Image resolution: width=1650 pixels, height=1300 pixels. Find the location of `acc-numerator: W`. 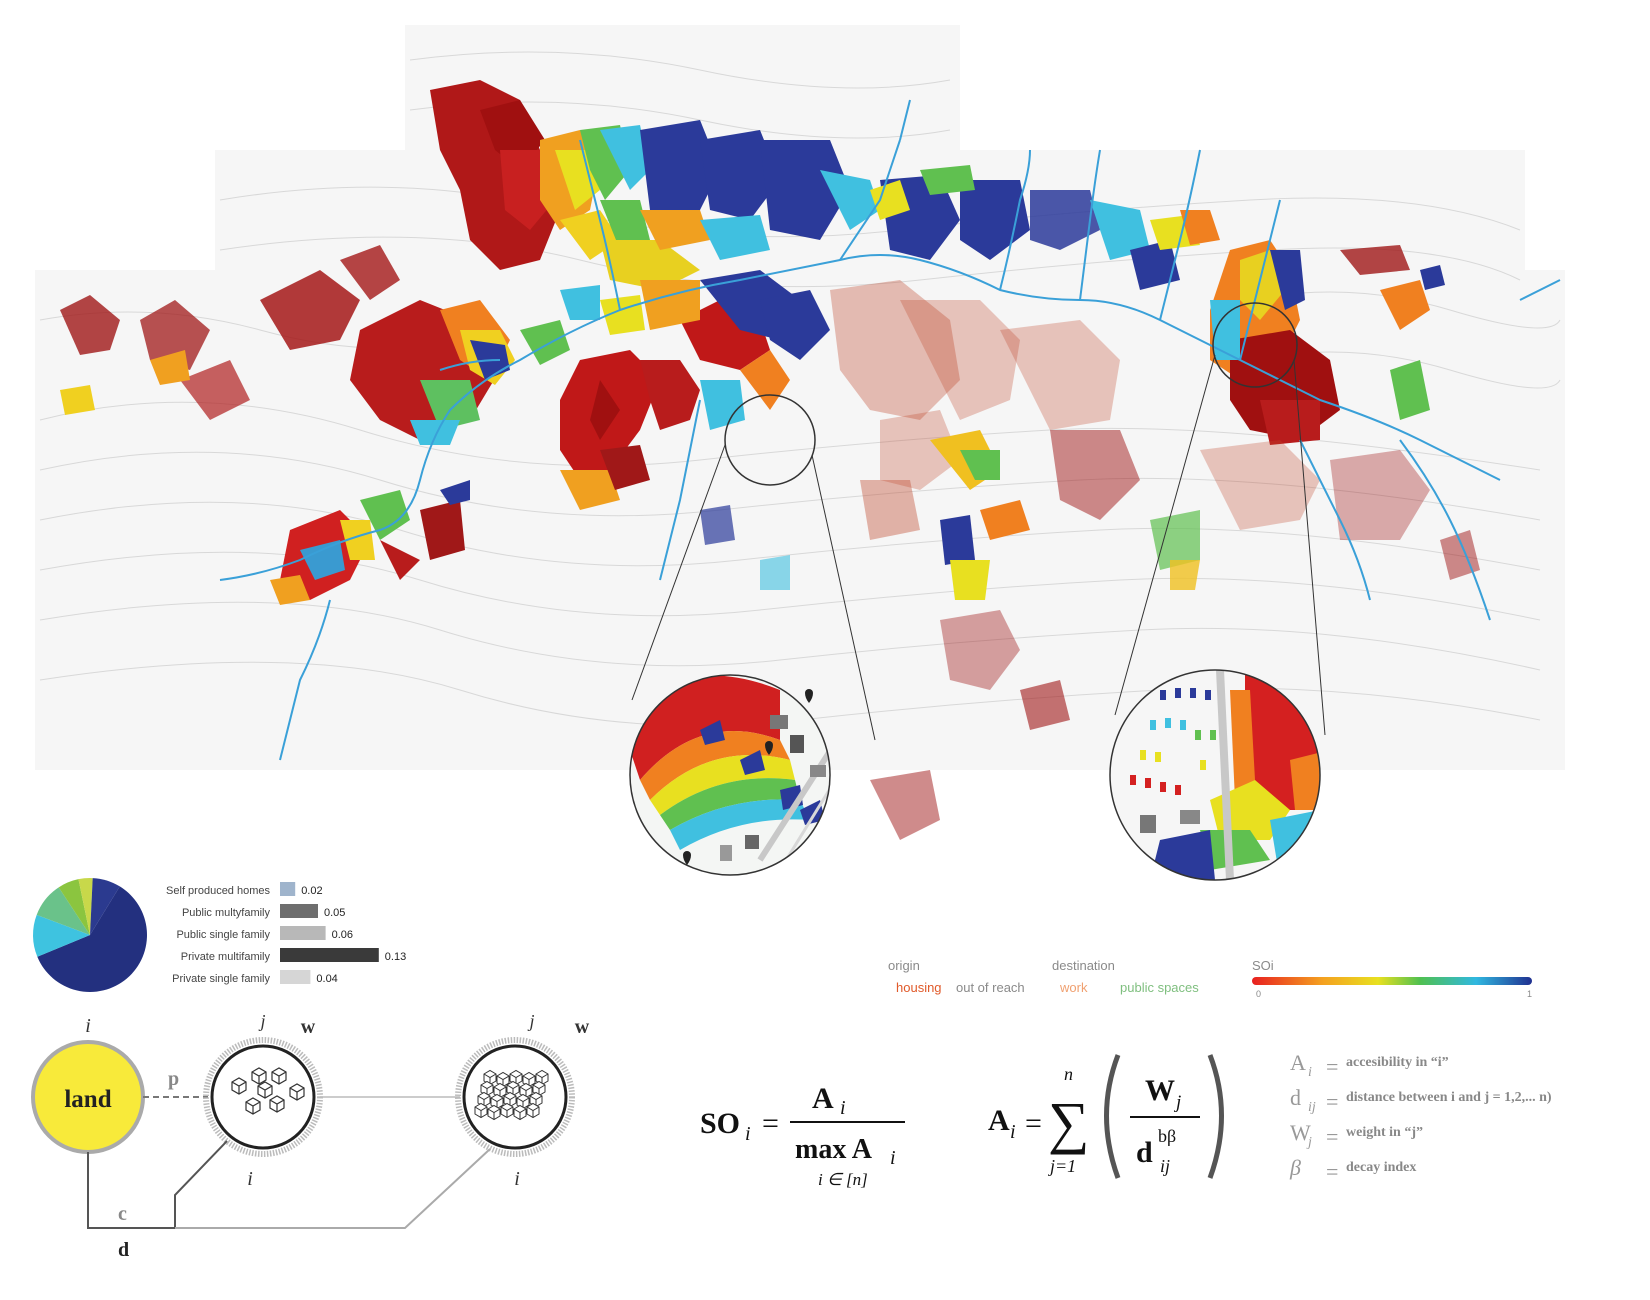

acc-numerator: W is located at coordinates (1160, 1090).